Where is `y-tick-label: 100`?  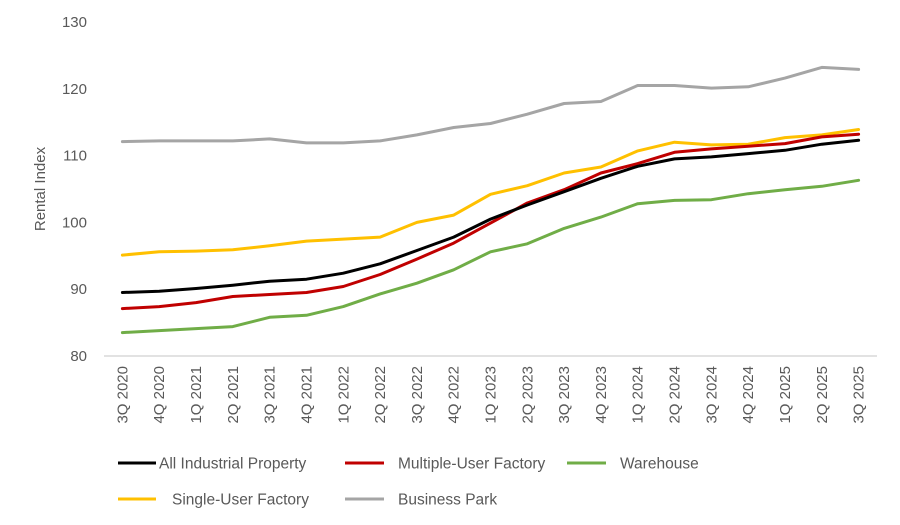 y-tick-label: 100 is located at coordinates (74, 222).